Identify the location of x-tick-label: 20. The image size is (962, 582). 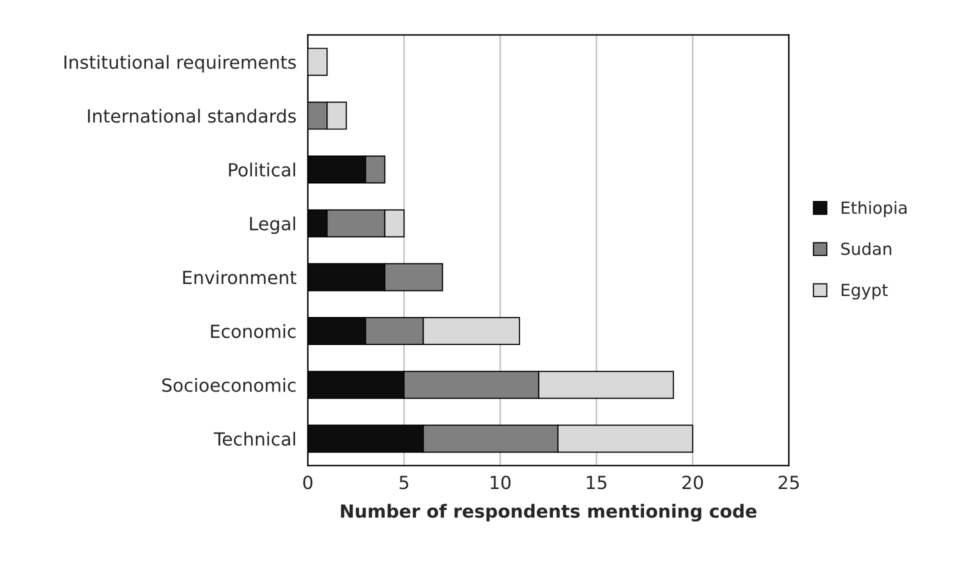
(692, 483).